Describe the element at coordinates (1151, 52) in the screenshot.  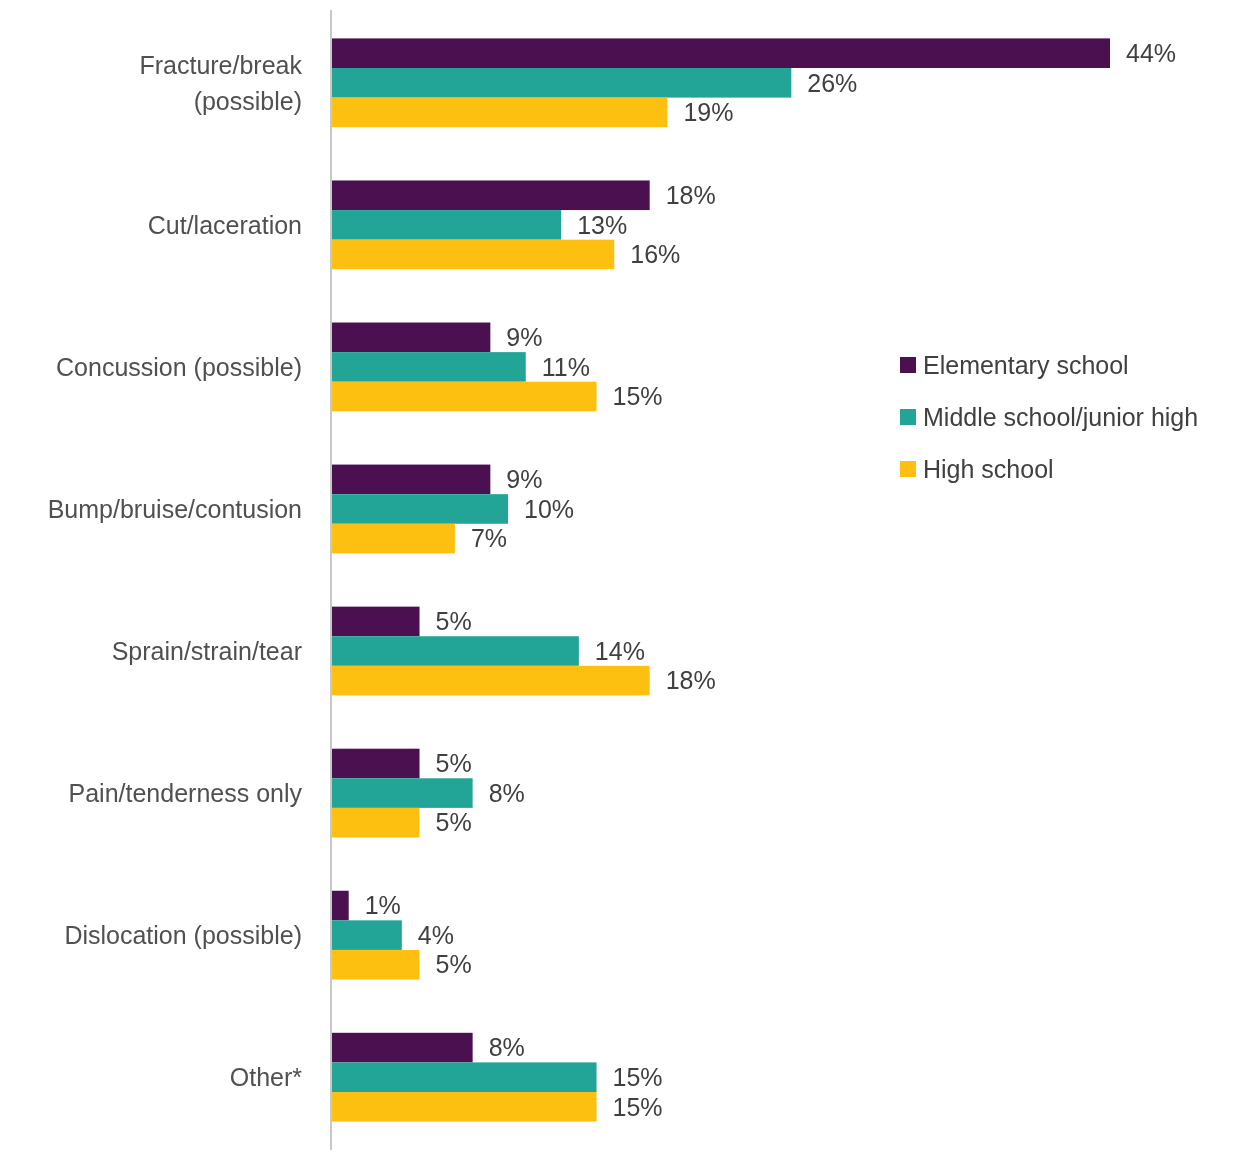
I see `data-label: 44%` at that location.